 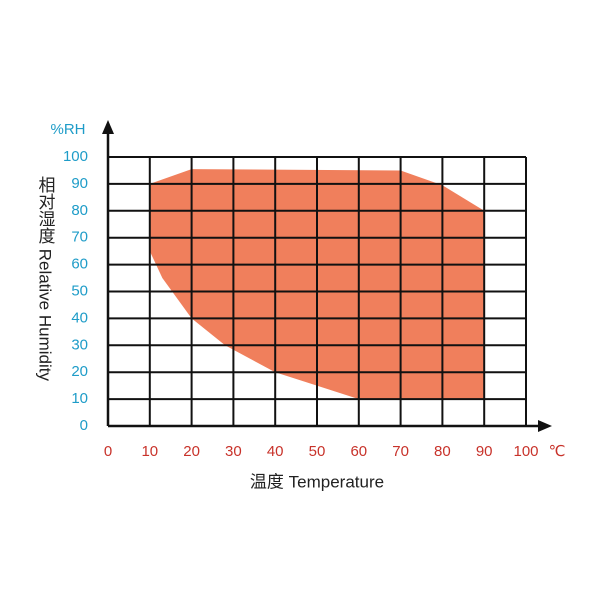 I want to click on y-tick-label: 60, so click(x=79, y=264).